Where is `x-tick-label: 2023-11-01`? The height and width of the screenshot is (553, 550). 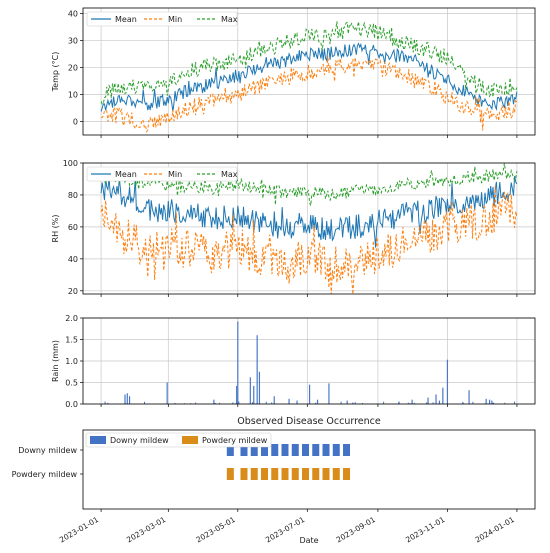
x-tick-label: 2023-11-01 is located at coordinates (425, 530).